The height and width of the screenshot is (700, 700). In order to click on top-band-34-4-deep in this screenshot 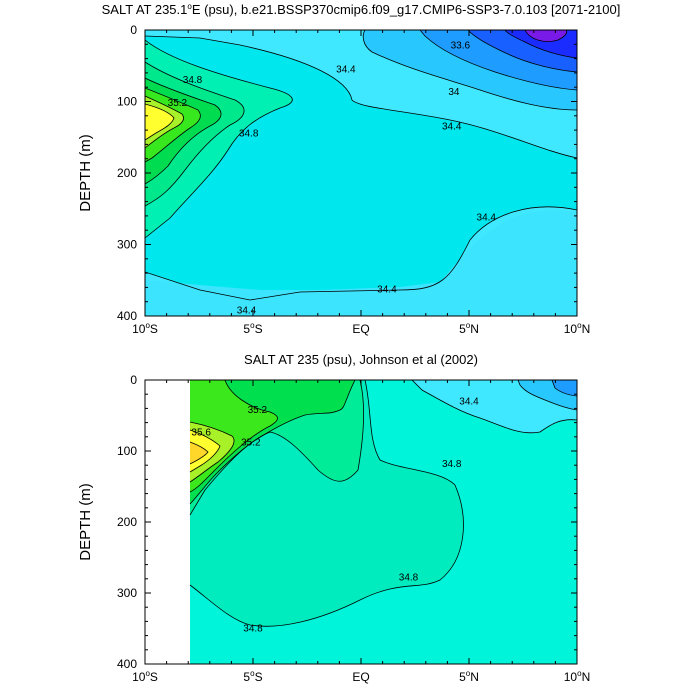, I will do `click(361, 263)`.